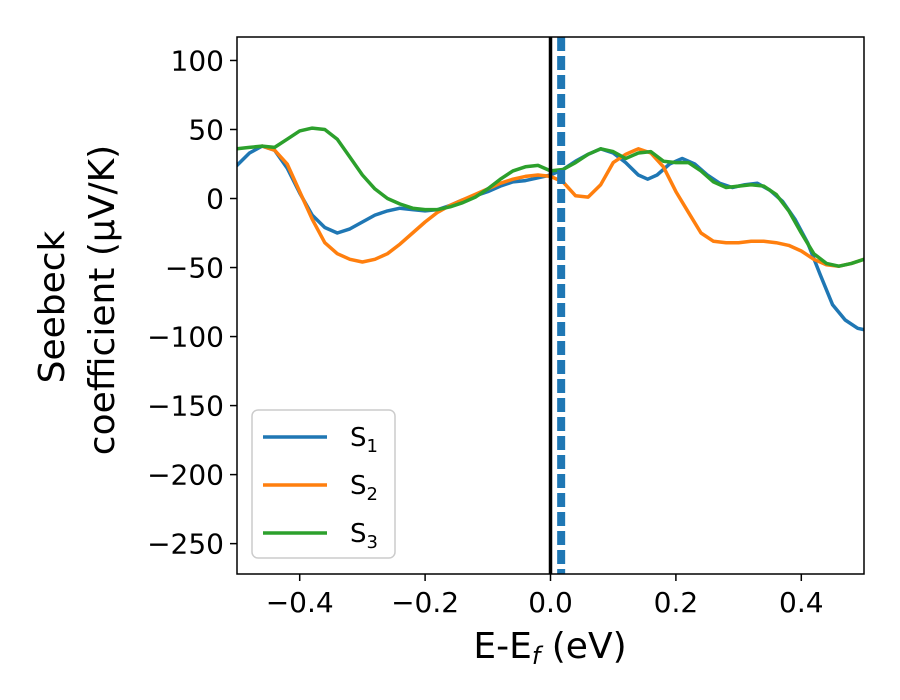  I want to click on y-tick-label: −200, so click(185, 475).